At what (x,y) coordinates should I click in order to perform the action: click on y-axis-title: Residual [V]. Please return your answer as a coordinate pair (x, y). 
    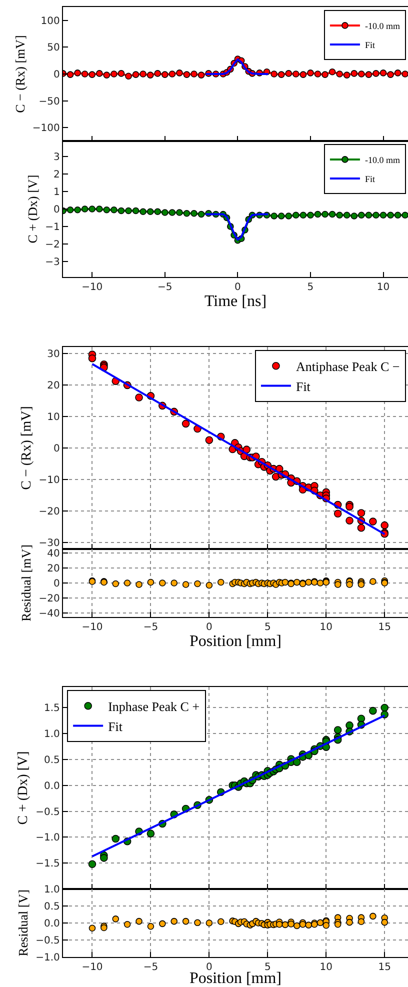
    Looking at the image, I should click on (23, 923).